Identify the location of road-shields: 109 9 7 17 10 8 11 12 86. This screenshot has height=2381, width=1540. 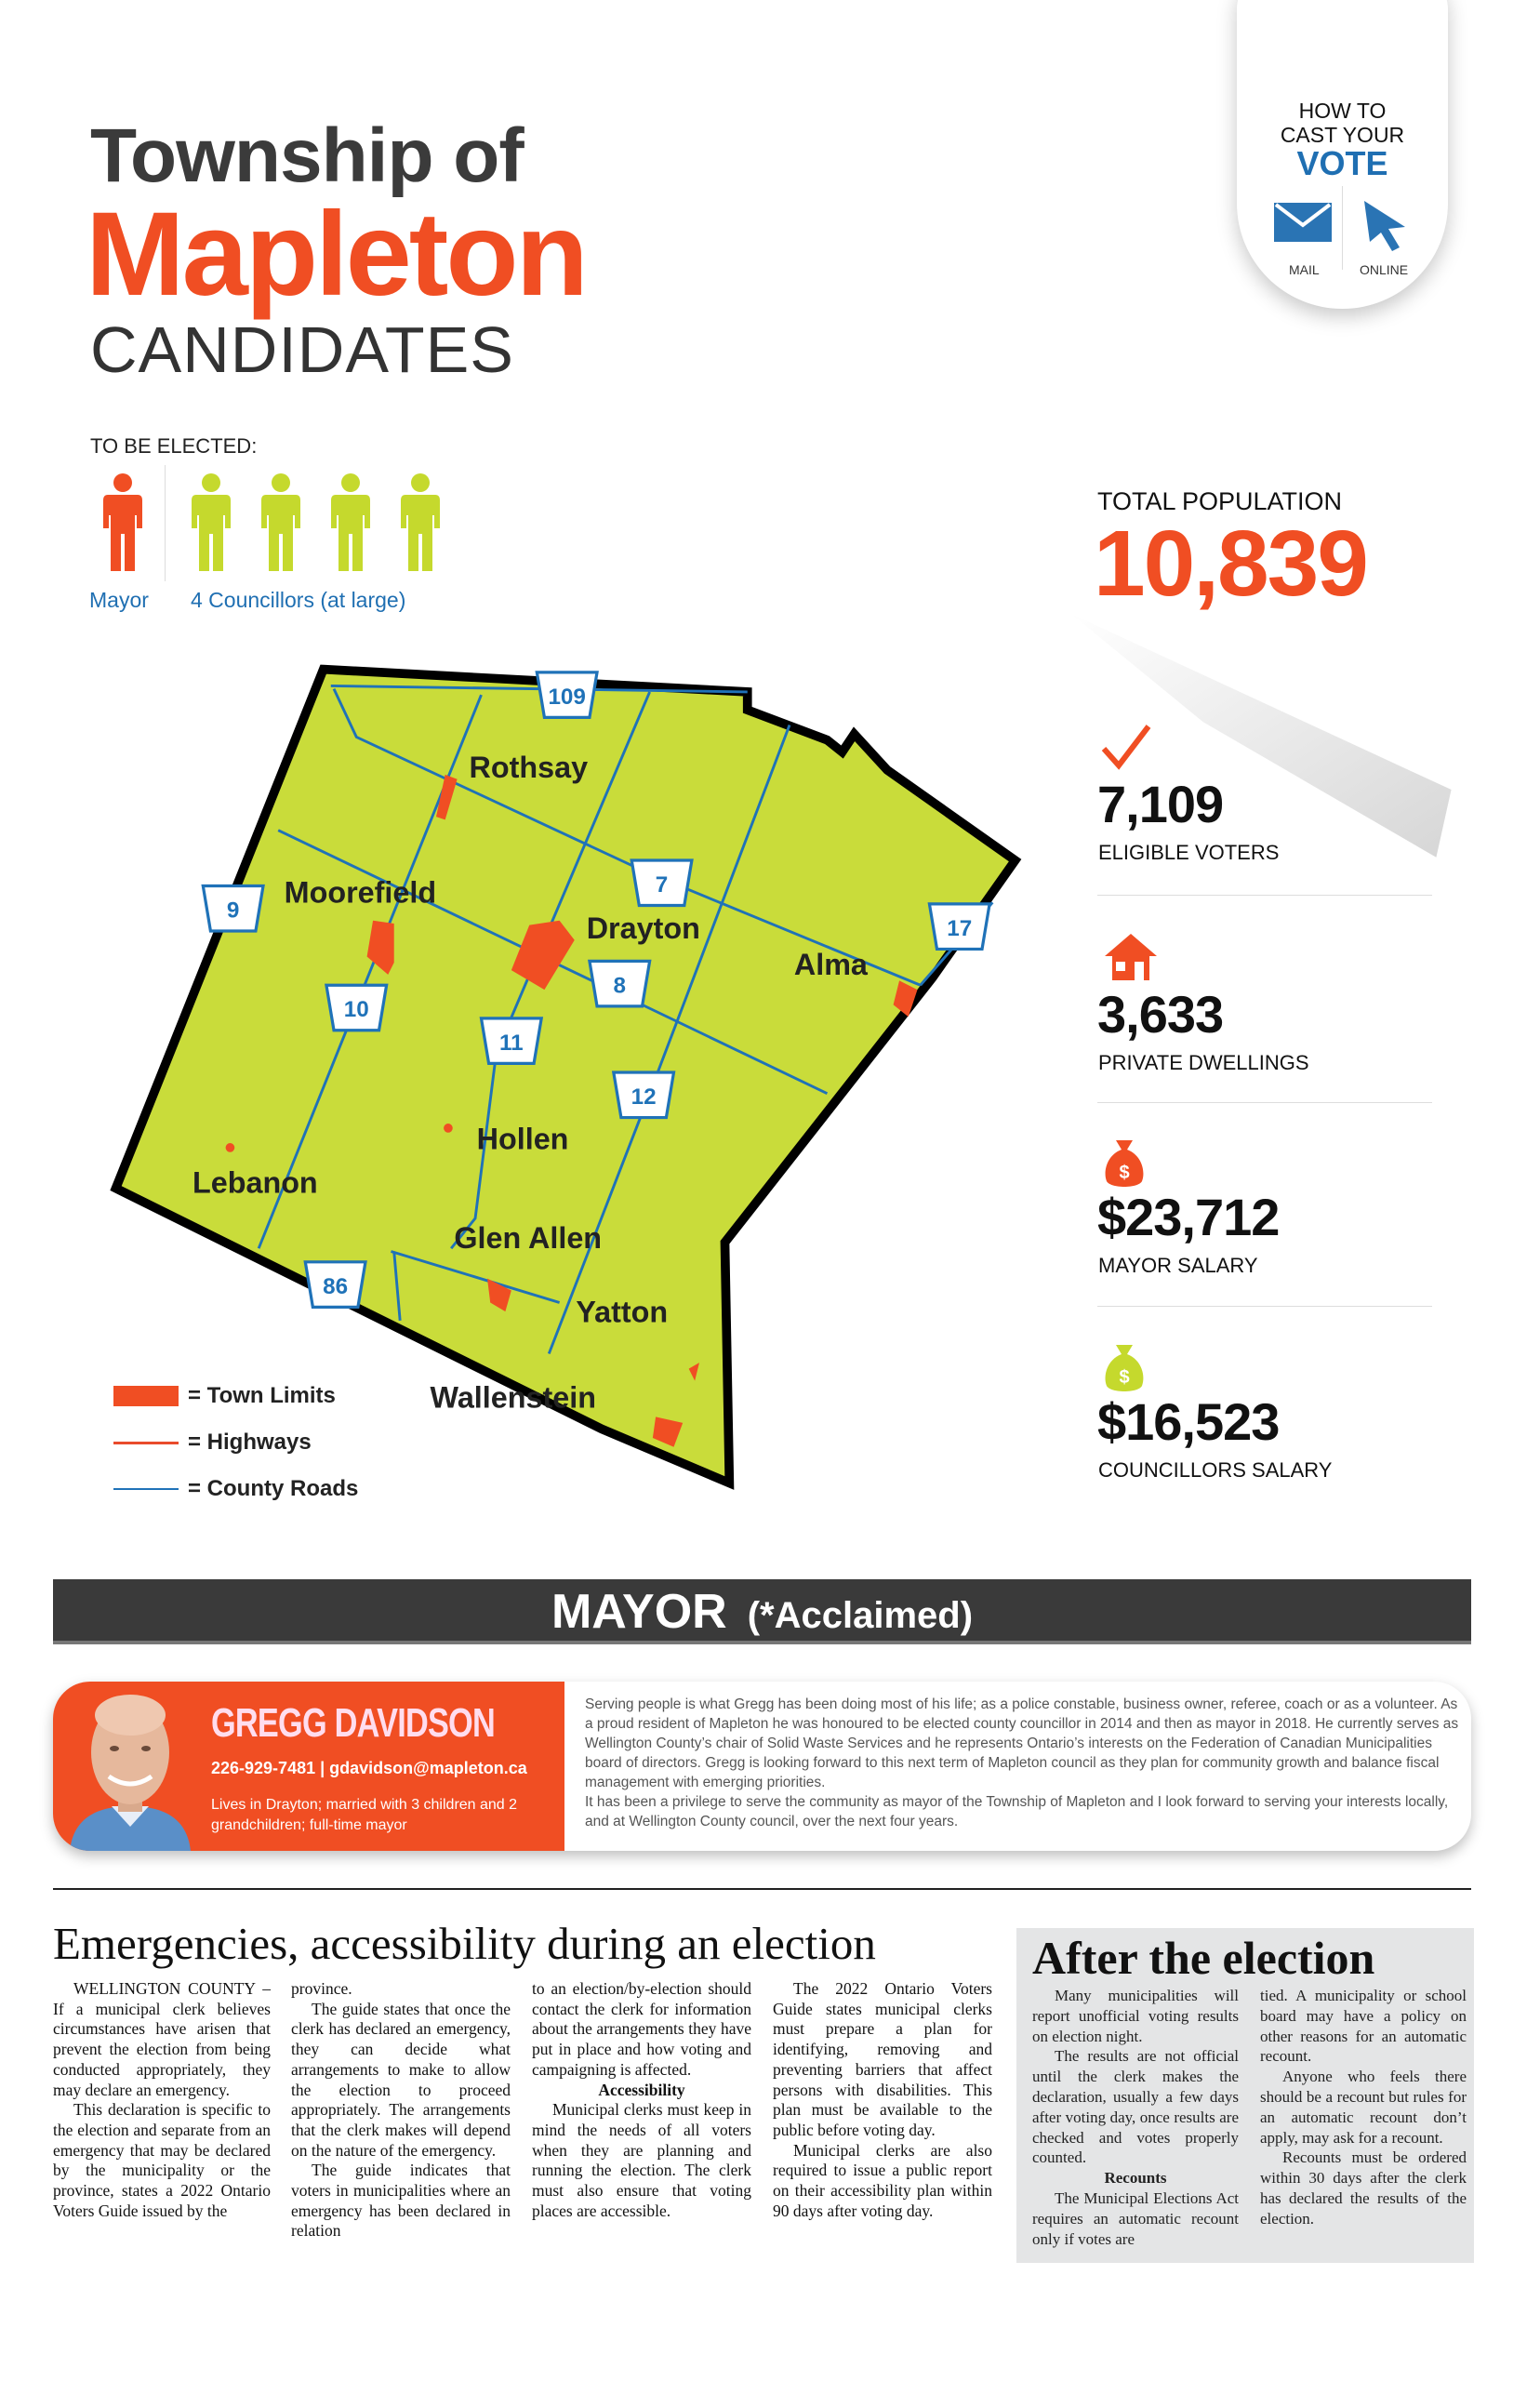
(596, 990).